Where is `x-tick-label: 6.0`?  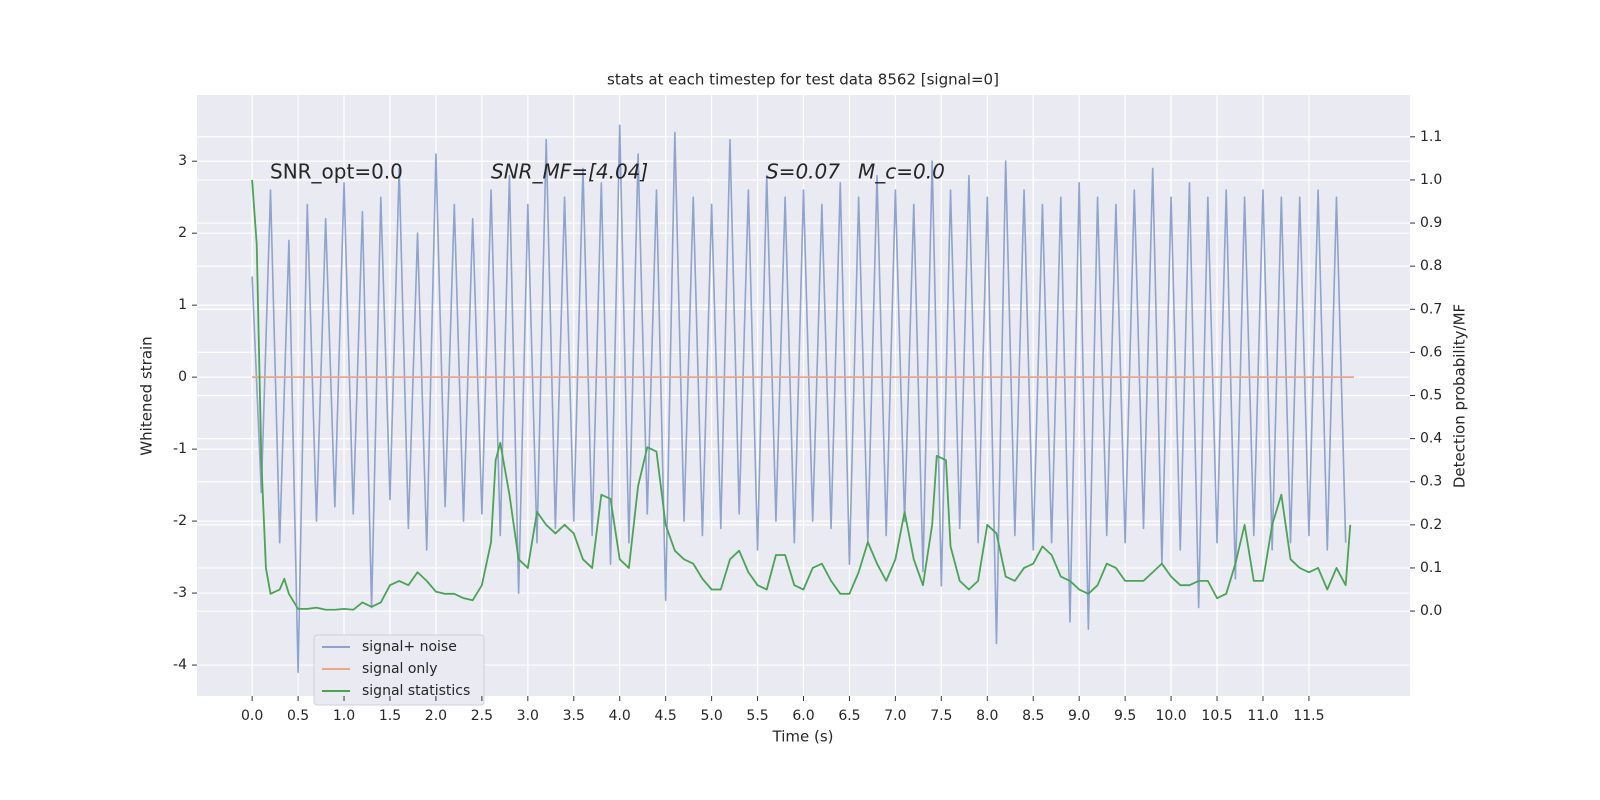 x-tick-label: 6.0 is located at coordinates (803, 716).